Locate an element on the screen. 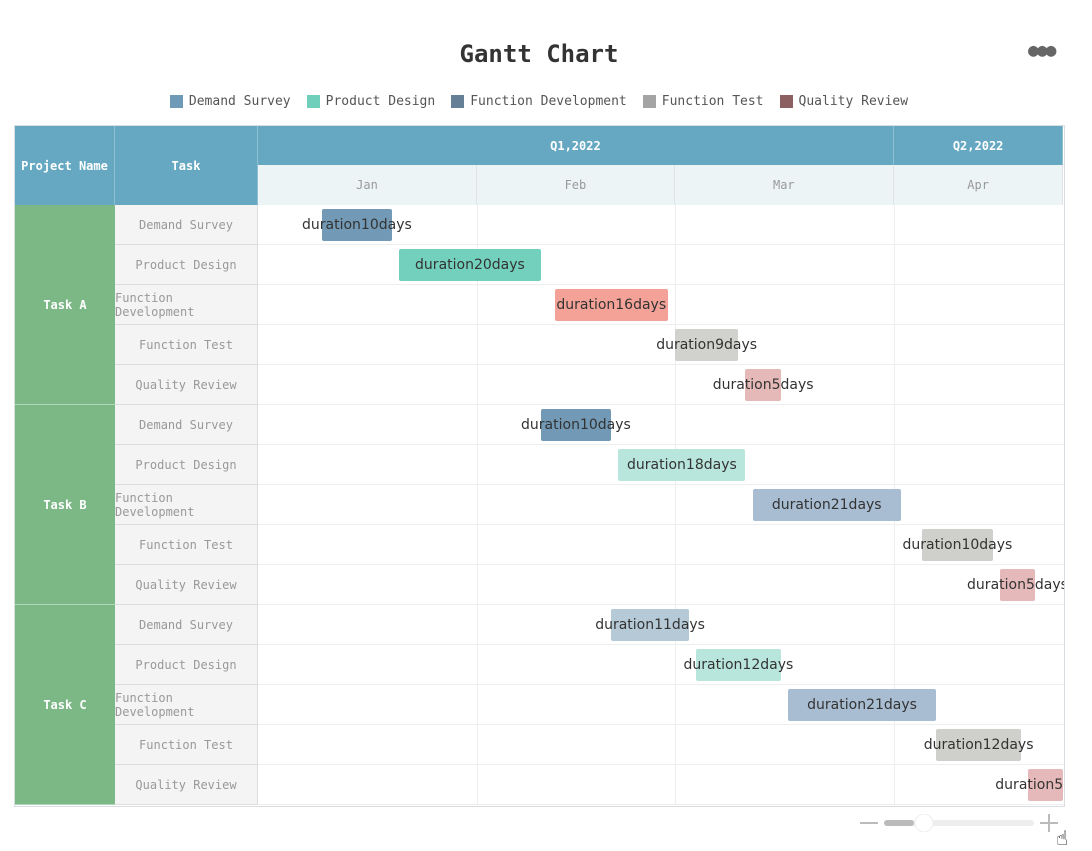  bar-label: duration20days is located at coordinates (470, 265).